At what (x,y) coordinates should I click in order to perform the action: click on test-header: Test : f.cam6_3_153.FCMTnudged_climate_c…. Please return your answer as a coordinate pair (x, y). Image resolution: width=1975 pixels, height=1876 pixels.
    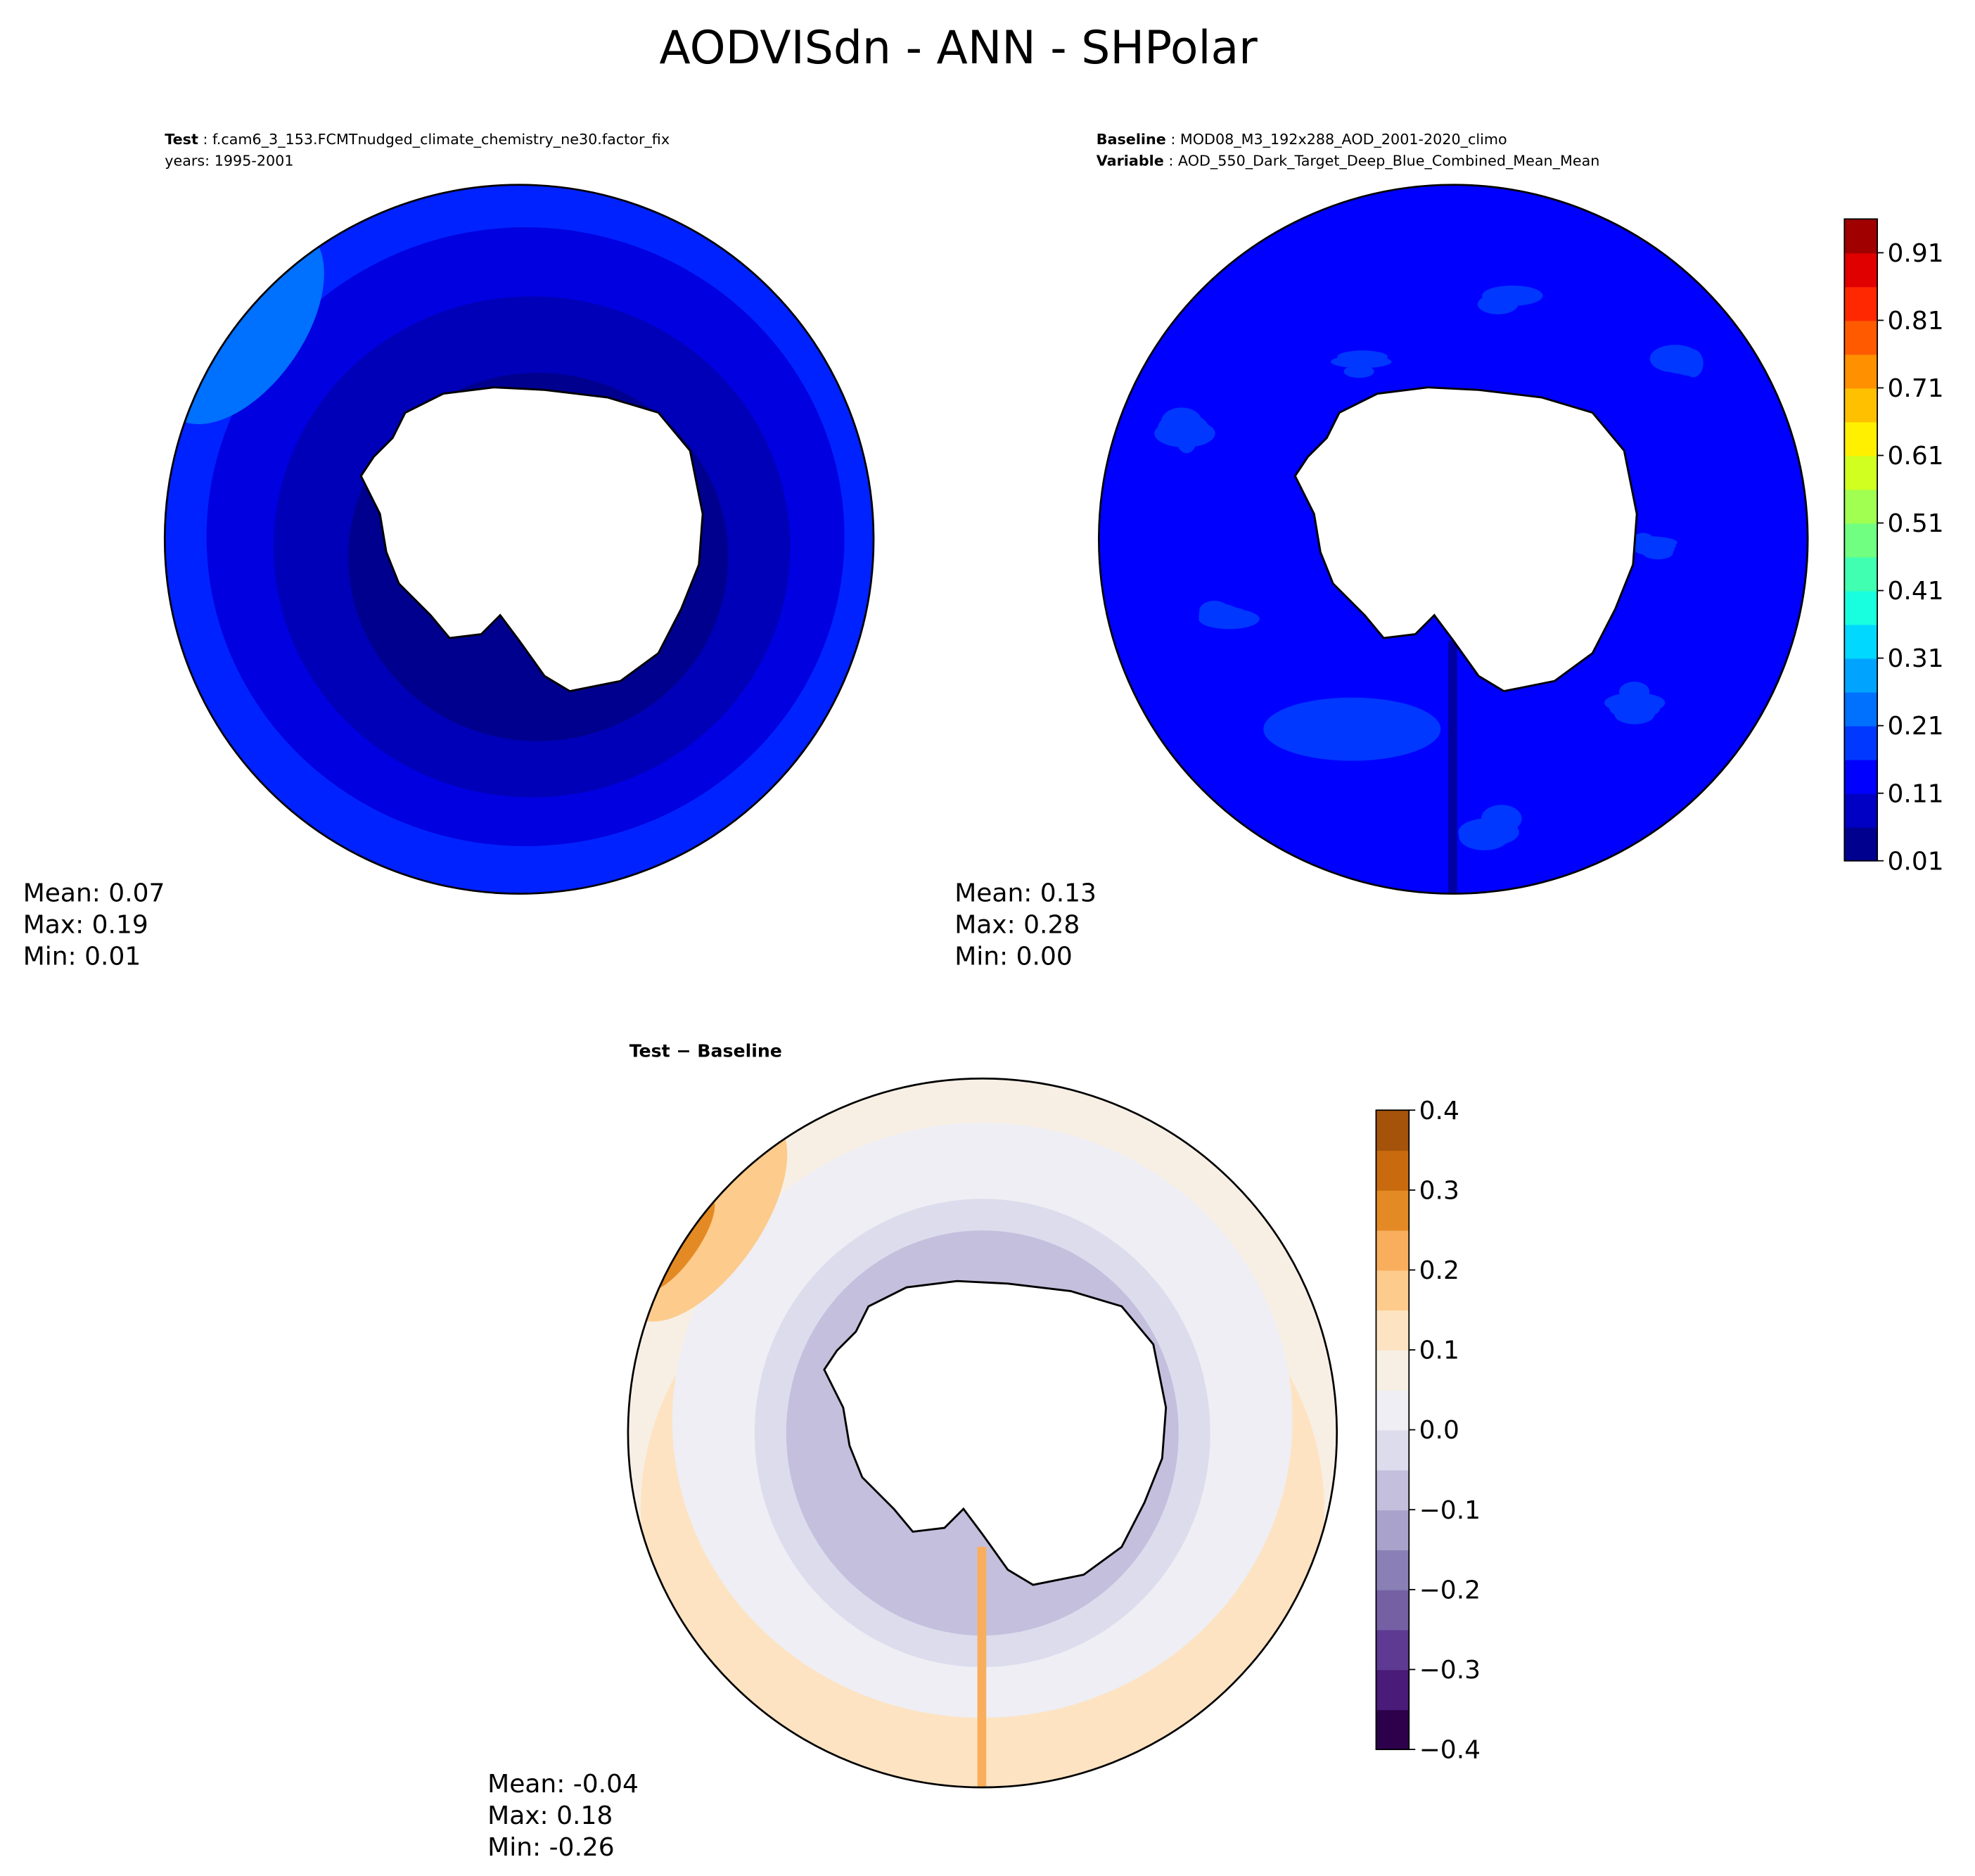
    Looking at the image, I should click on (417, 139).